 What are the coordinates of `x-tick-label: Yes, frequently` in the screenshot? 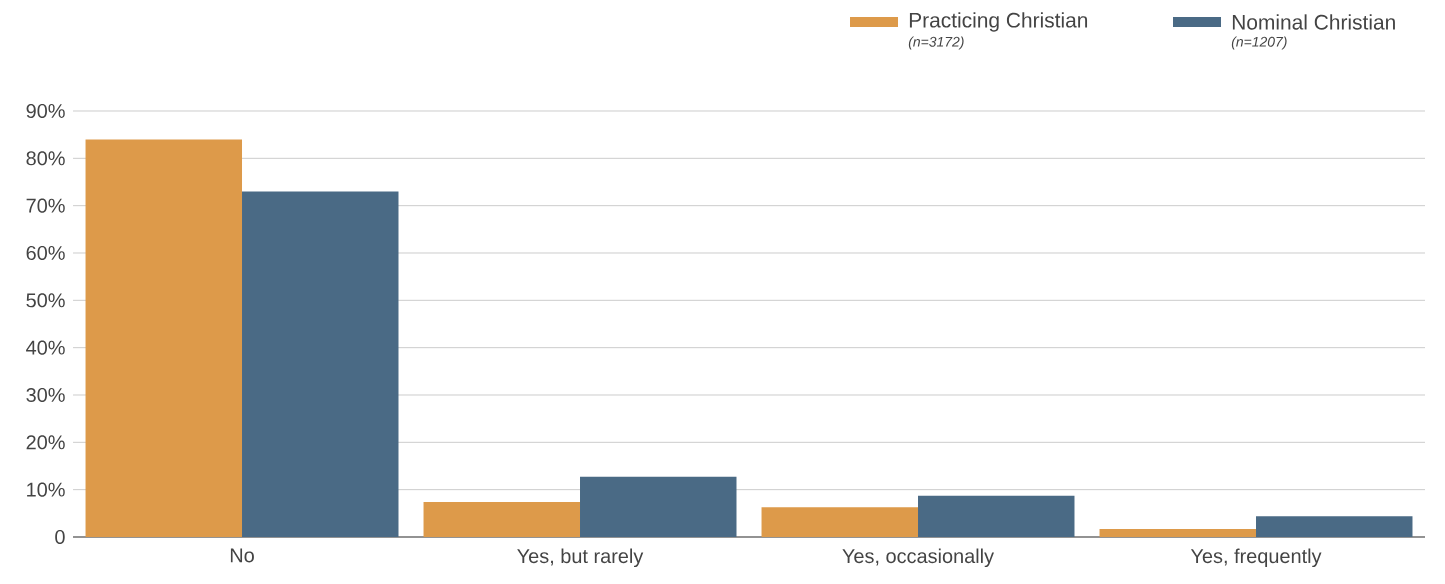 It's located at (1256, 558).